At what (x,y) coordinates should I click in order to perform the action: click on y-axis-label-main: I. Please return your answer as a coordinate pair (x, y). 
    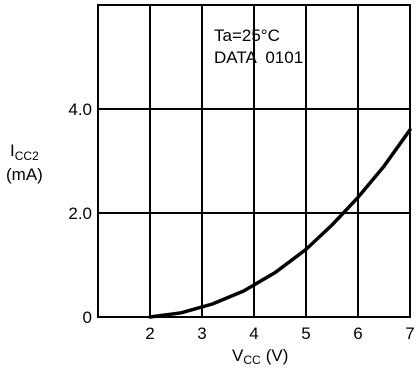
    Looking at the image, I should click on (12, 150).